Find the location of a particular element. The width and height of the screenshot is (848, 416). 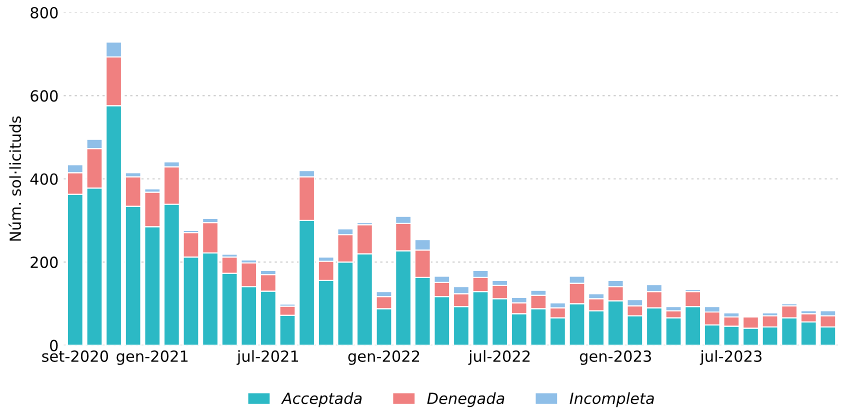

legend-label: Denegada is located at coordinates (465, 400).